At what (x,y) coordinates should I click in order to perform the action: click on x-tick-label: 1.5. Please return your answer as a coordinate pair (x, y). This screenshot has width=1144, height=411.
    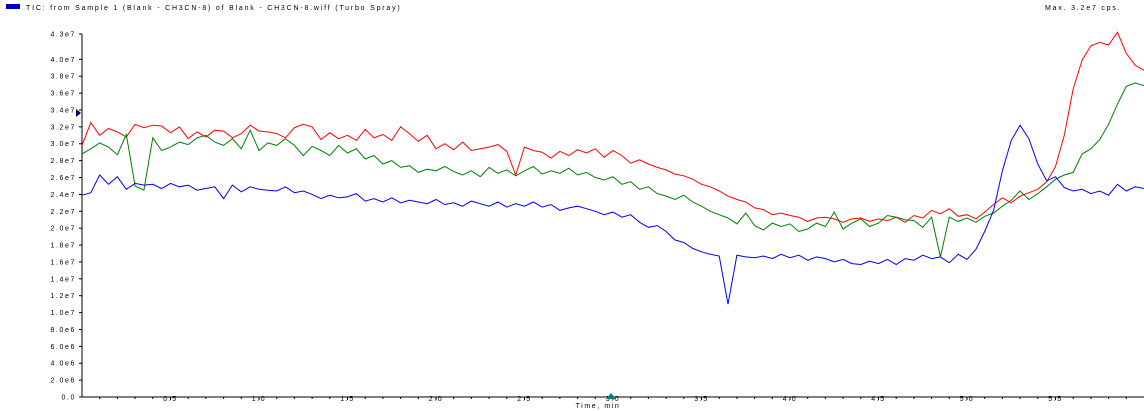
    Looking at the image, I should click on (347, 399).